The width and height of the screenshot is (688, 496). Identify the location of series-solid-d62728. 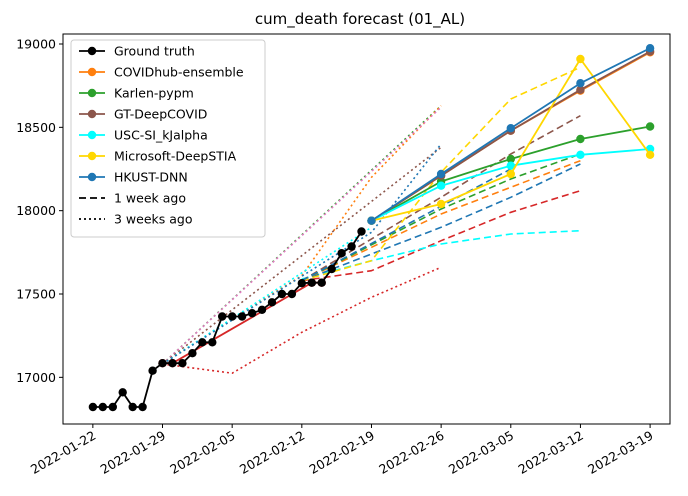
(242, 323).